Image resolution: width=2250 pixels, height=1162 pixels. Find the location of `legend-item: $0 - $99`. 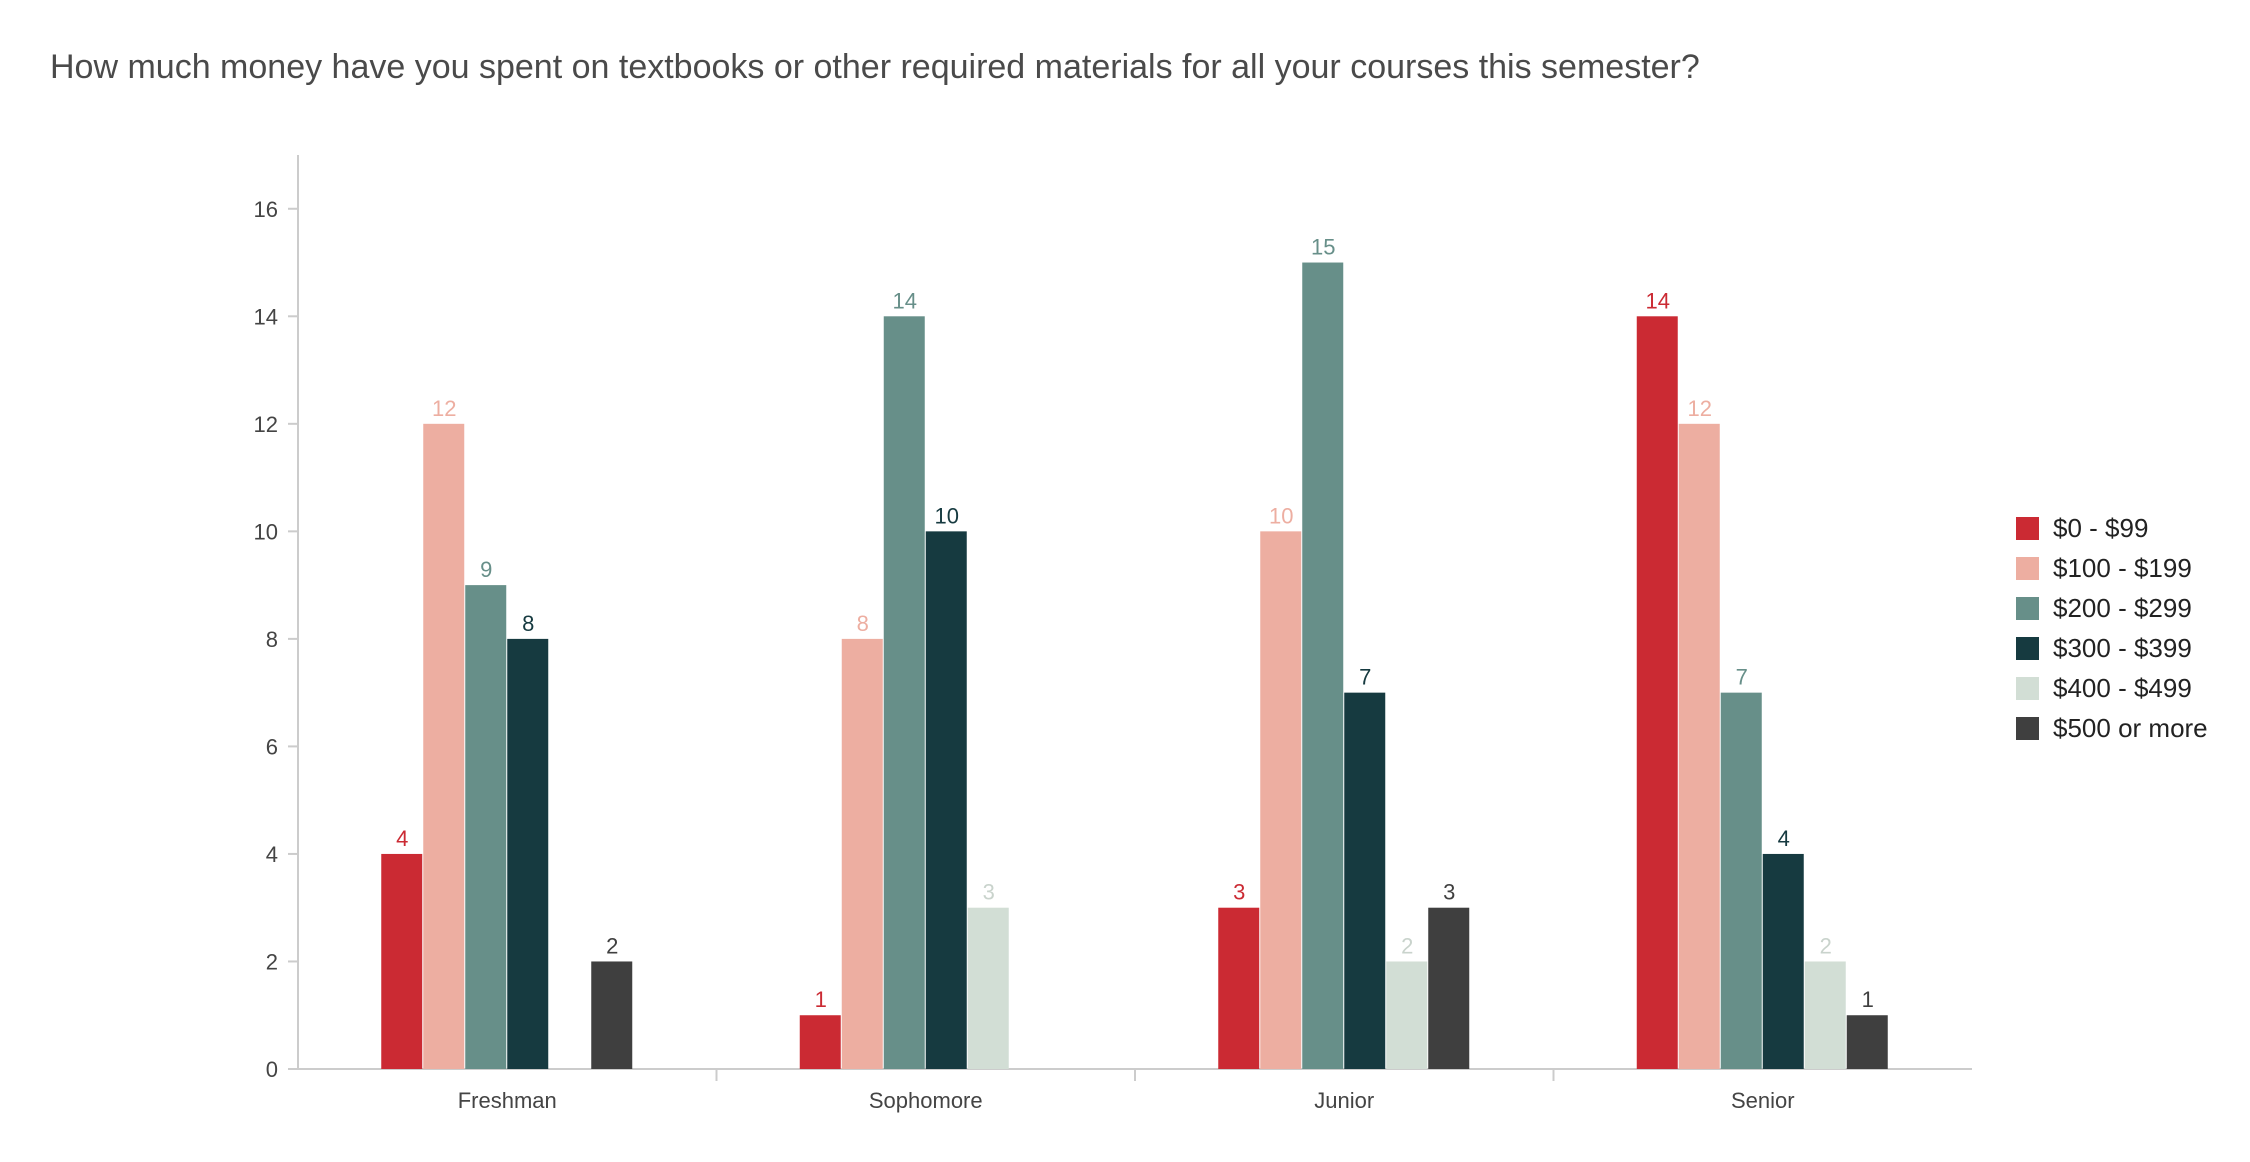

legend-item: $0 - $99 is located at coordinates (2112, 528).